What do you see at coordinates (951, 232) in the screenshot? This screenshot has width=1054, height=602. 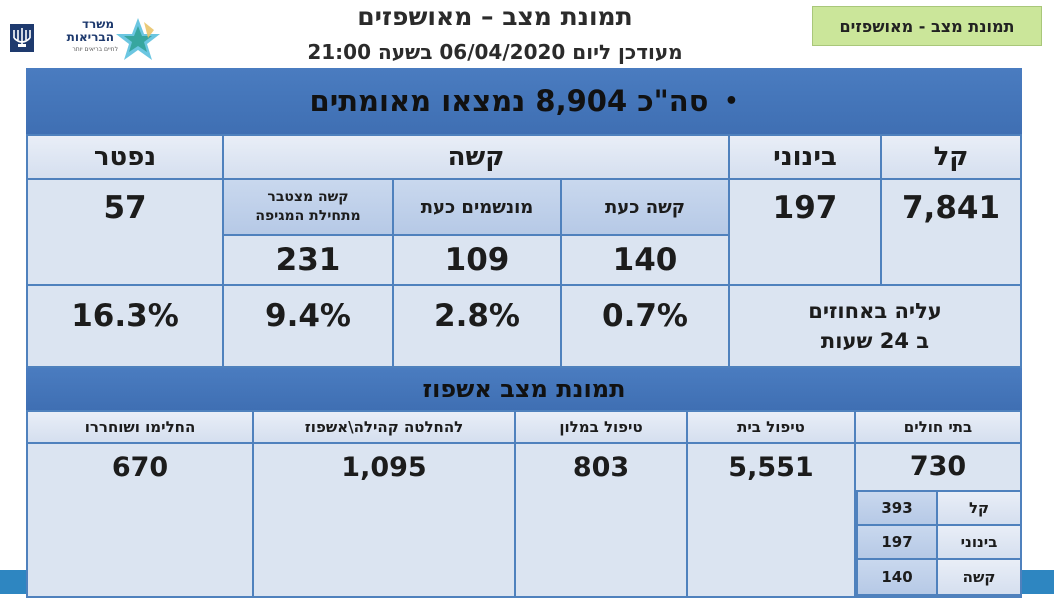 I see `value-mild: 7,841` at bounding box center [951, 232].